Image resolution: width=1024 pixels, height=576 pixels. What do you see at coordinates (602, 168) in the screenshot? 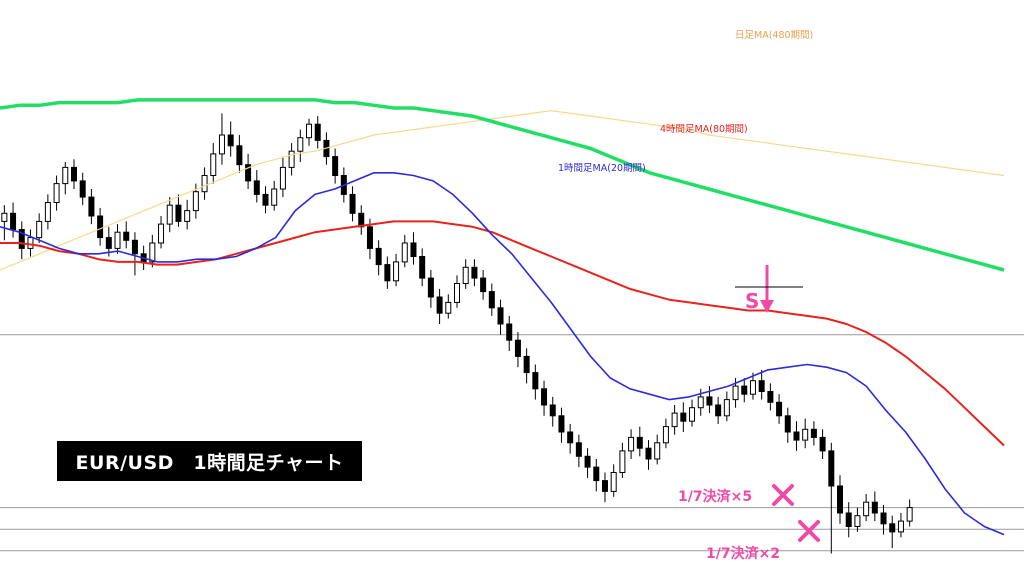
I see `ma-label-ma-1h-20: 1時間足MA(20期間)` at bounding box center [602, 168].